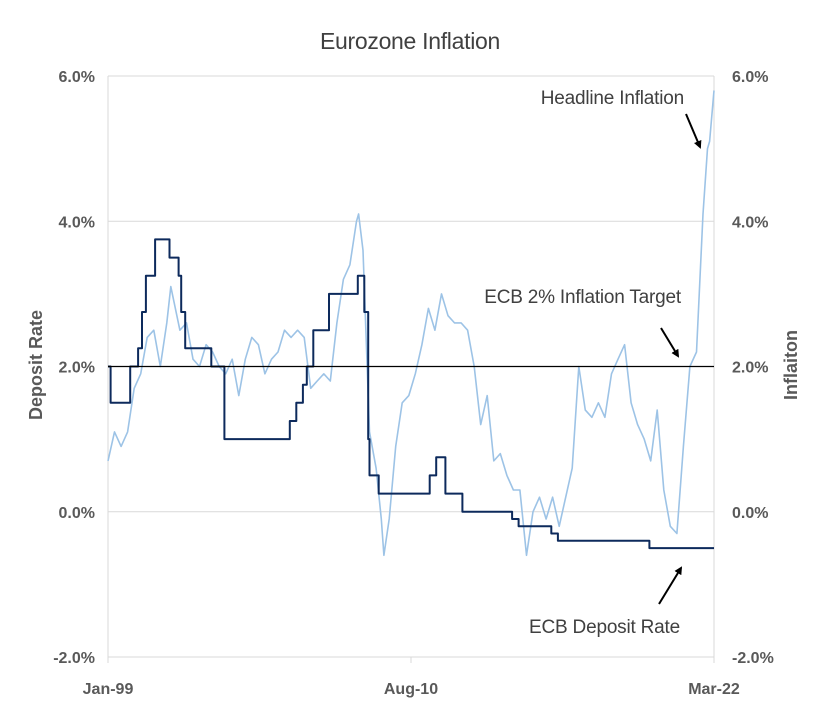 This screenshot has height=708, width=818. What do you see at coordinates (108, 689) in the screenshot?
I see `x-tick-label: Jan-99` at bounding box center [108, 689].